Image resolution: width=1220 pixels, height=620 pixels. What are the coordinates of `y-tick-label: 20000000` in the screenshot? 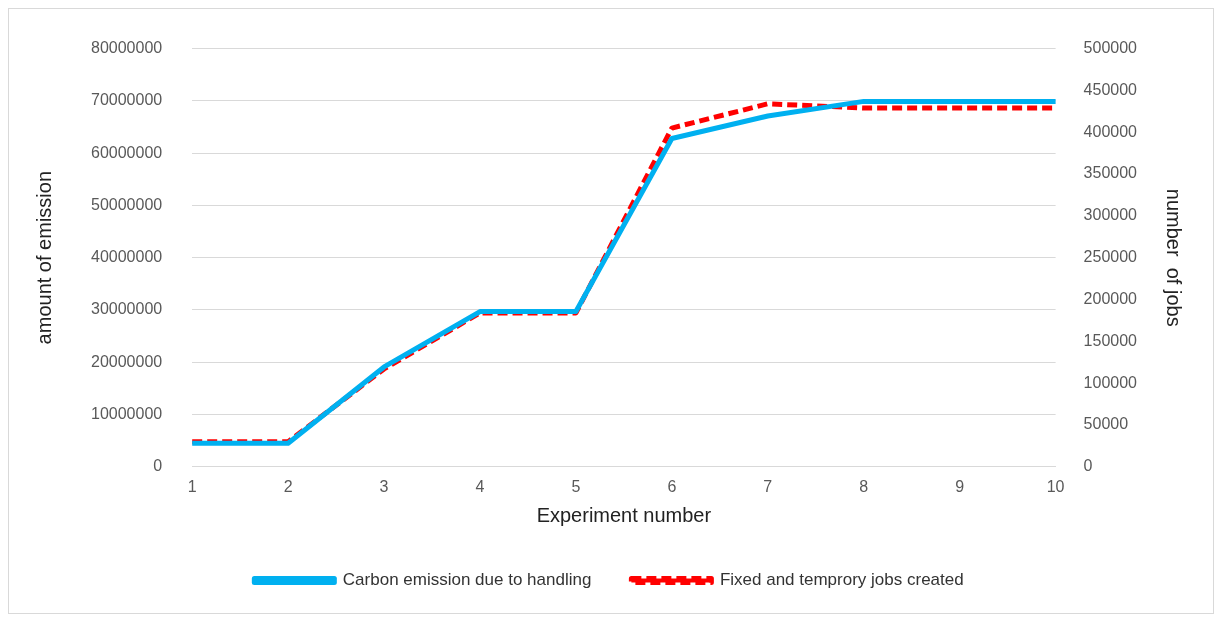 It's located at (127, 361).